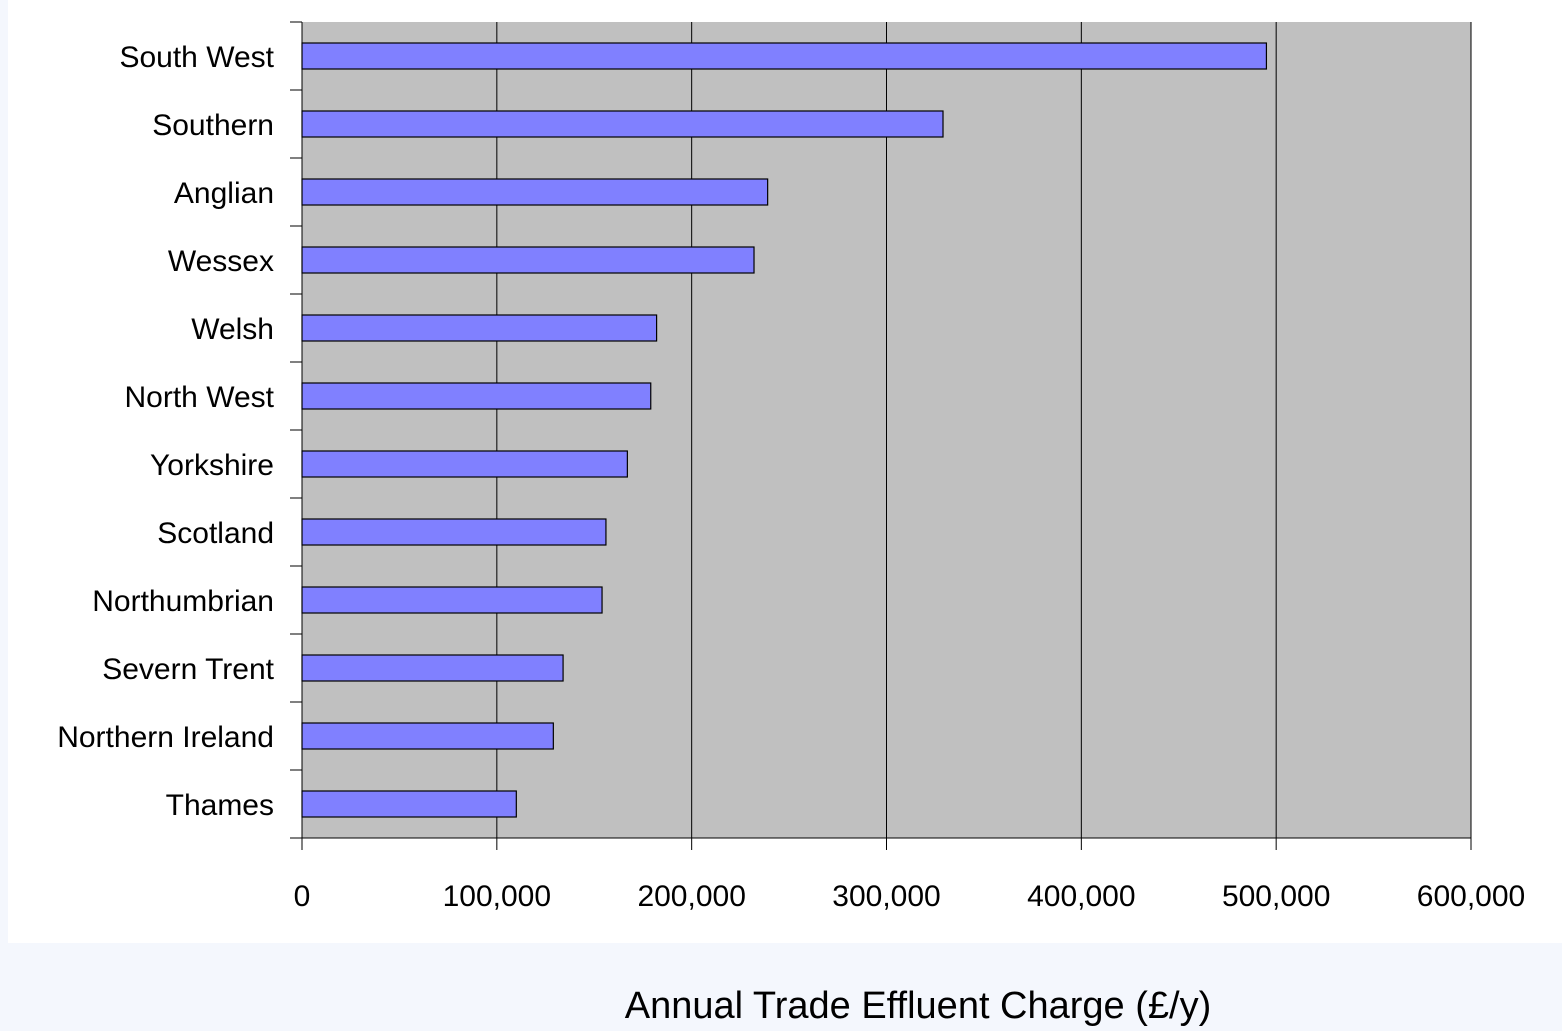 The height and width of the screenshot is (1031, 1562). I want to click on x-tick-label: 400,000, so click(1081, 896).